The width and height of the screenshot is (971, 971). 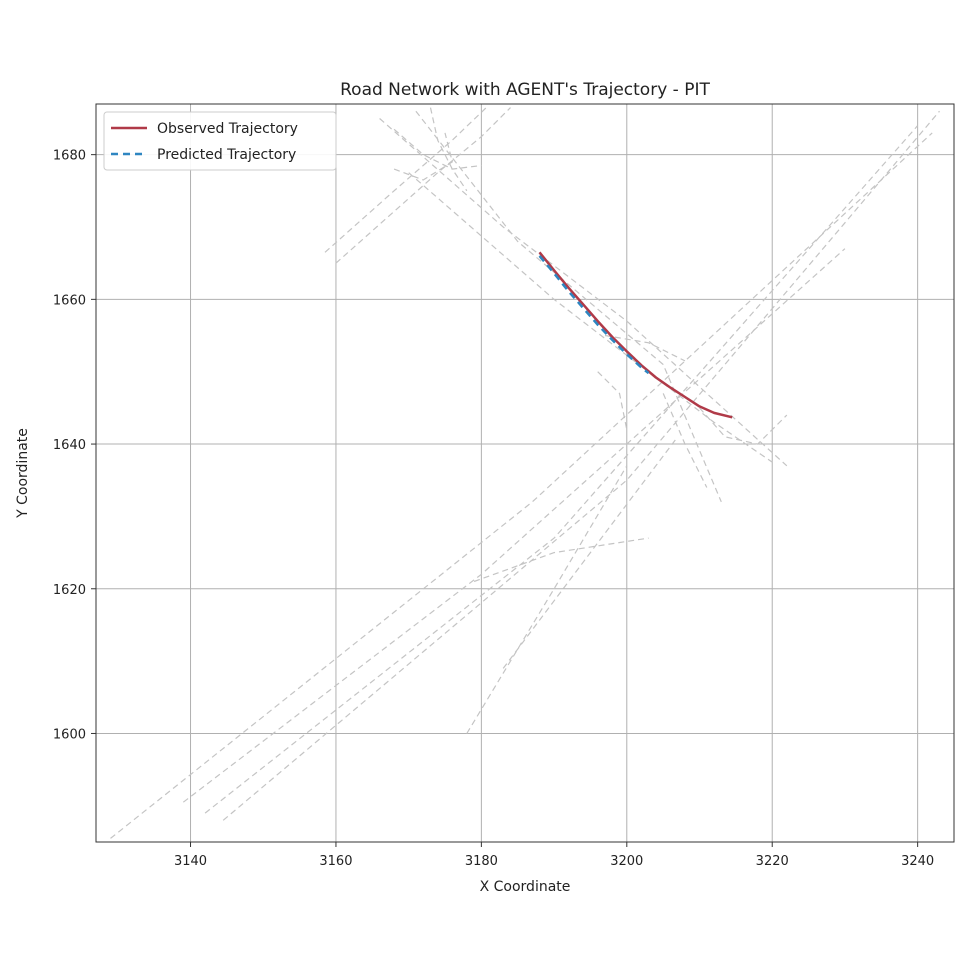 What do you see at coordinates (335, 861) in the screenshot?
I see `x-tick-label: 3160` at bounding box center [335, 861].